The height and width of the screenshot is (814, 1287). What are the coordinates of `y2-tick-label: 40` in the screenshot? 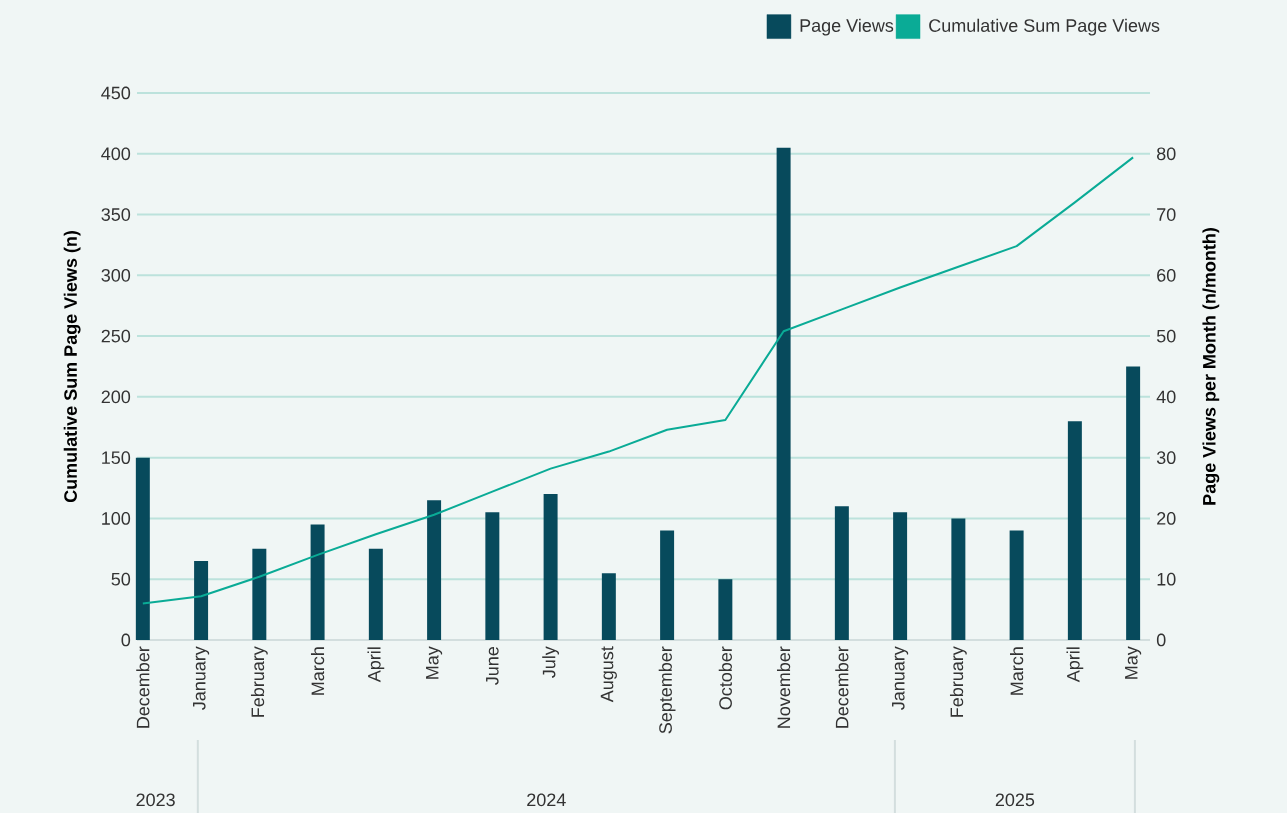 It's located at (1166, 397).